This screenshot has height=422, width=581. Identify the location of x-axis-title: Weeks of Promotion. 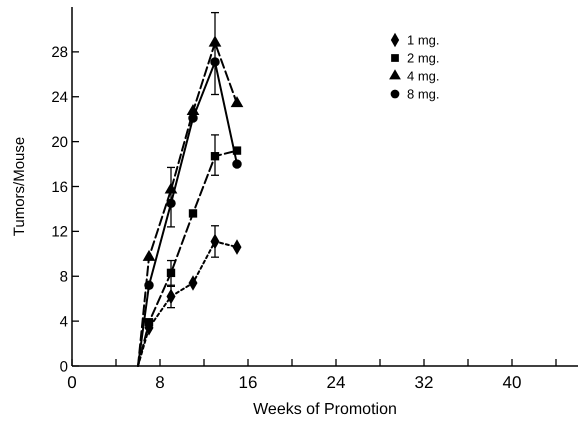
(325, 409).